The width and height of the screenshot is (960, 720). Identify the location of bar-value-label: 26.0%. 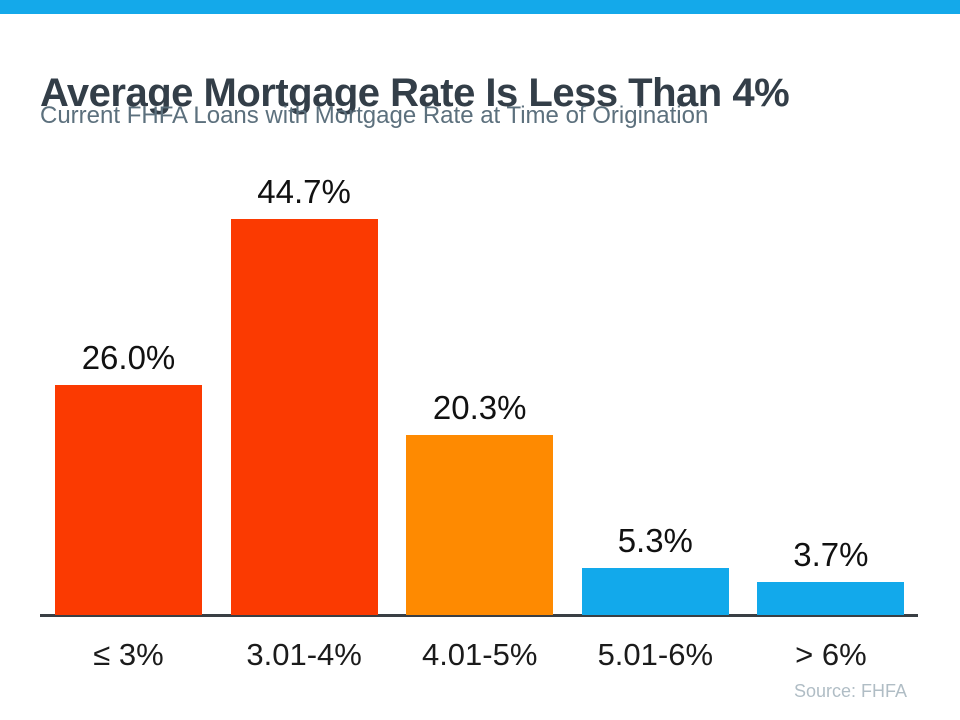
(128, 357).